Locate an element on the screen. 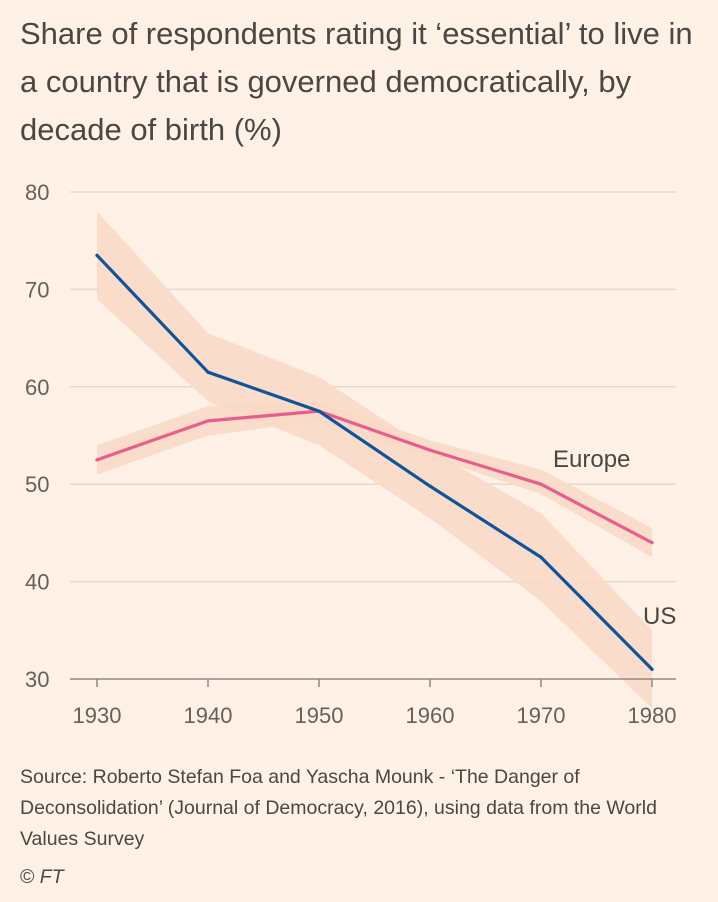 This screenshot has width=718, height=902. x-axis-labels: 1930 1940 1950 1960 1970 1980 is located at coordinates (375, 715).